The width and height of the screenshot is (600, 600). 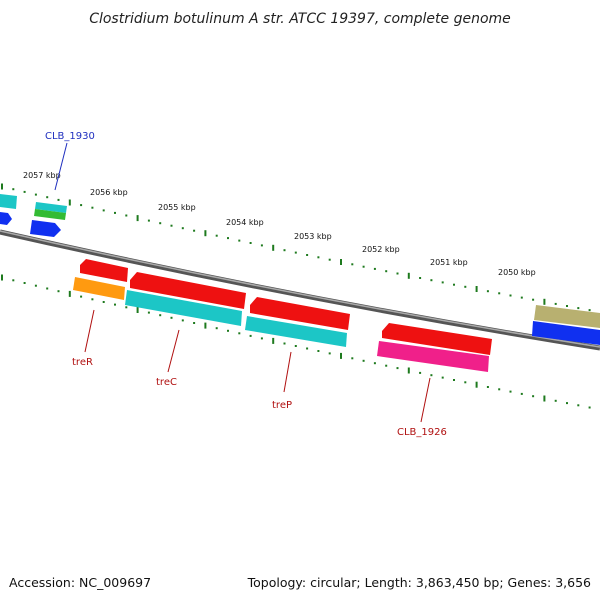 I want to click on gene-clb1930-blue, so click(x=45, y=228).